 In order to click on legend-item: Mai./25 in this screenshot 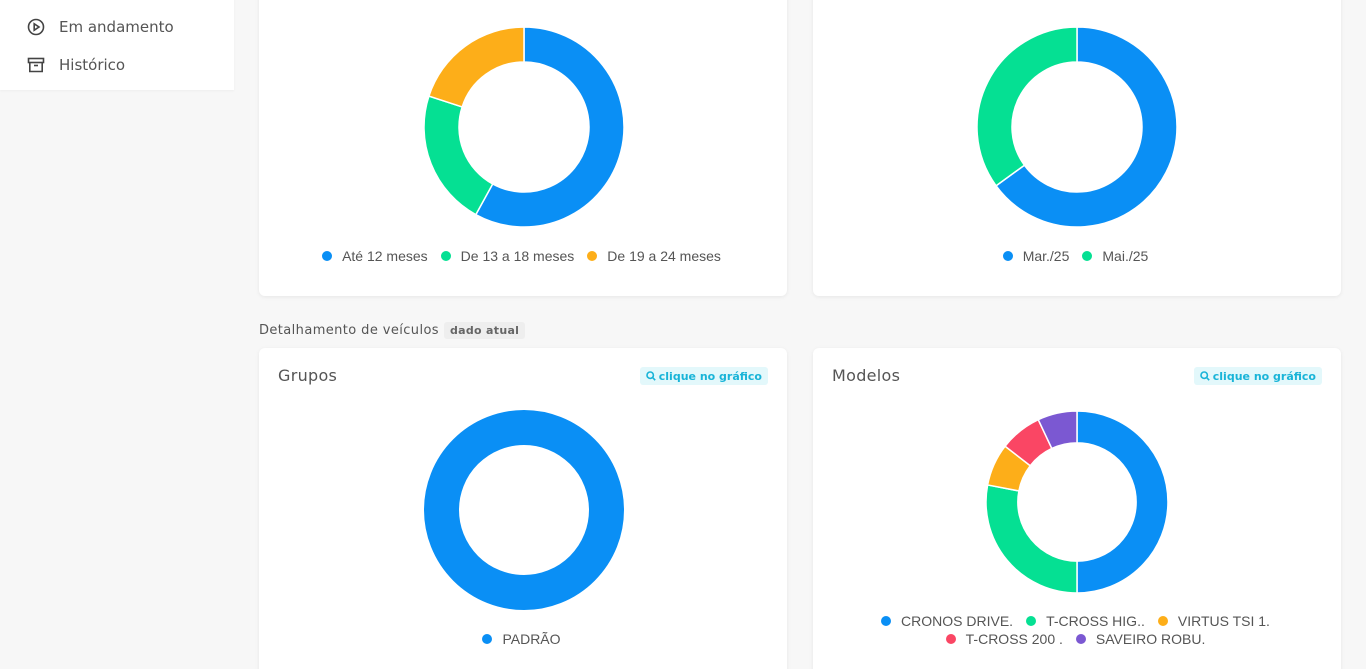, I will do `click(1115, 256)`.